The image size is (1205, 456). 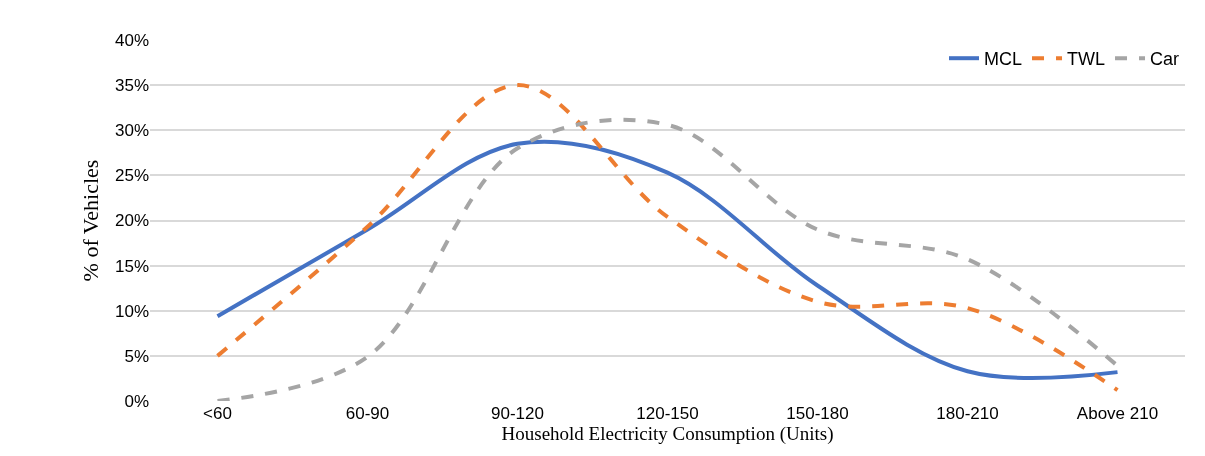 What do you see at coordinates (817, 413) in the screenshot?
I see `x-tick-label: 150-180` at bounding box center [817, 413].